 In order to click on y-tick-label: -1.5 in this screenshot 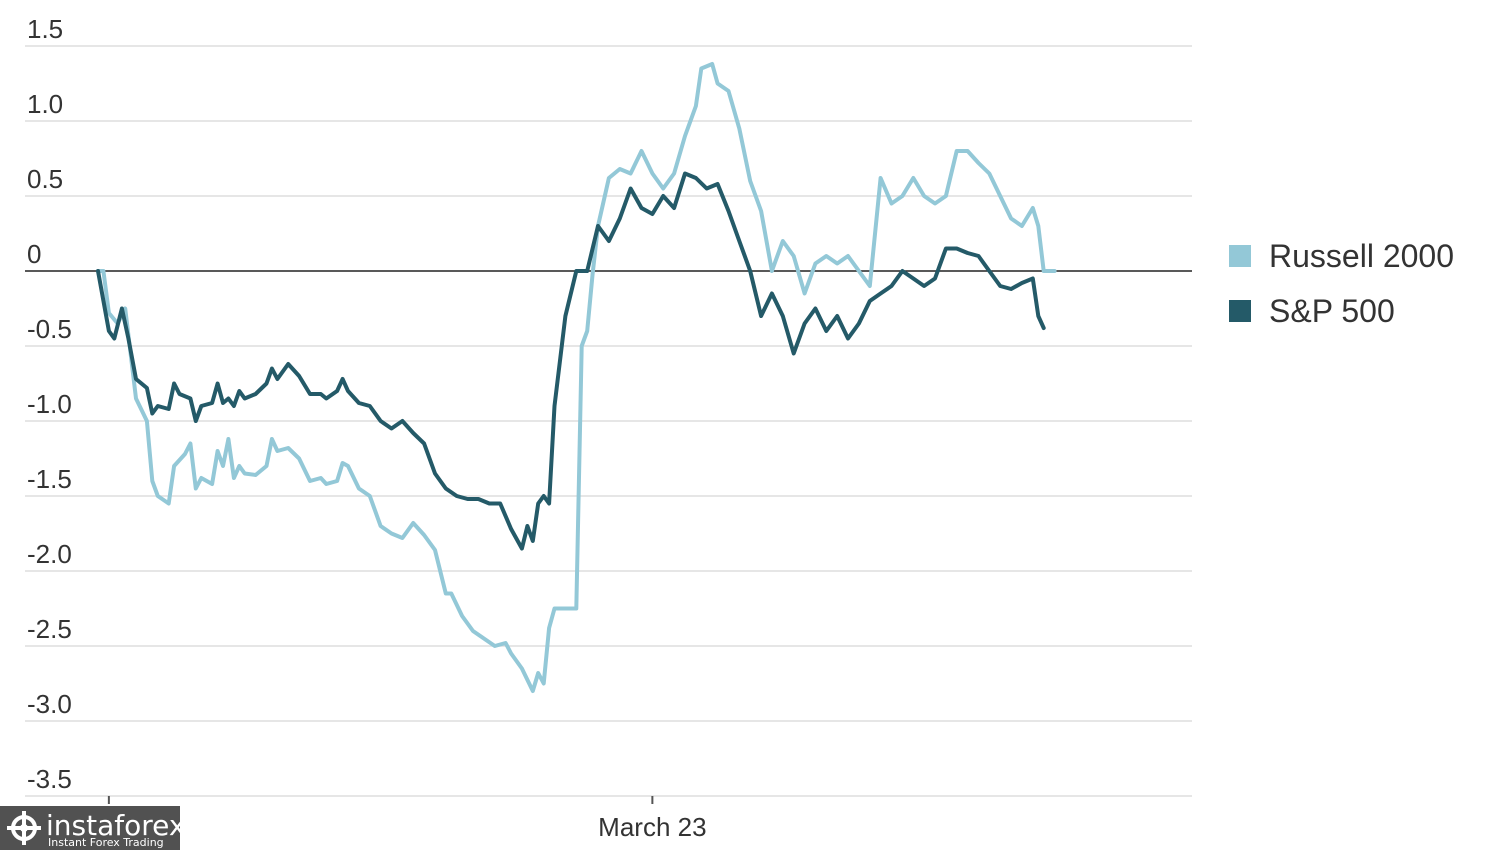, I will do `click(49, 479)`.